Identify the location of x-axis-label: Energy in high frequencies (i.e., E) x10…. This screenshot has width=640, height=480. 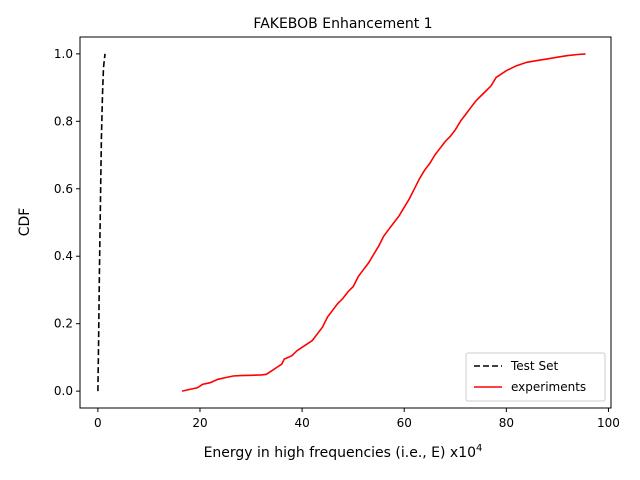
(343, 452).